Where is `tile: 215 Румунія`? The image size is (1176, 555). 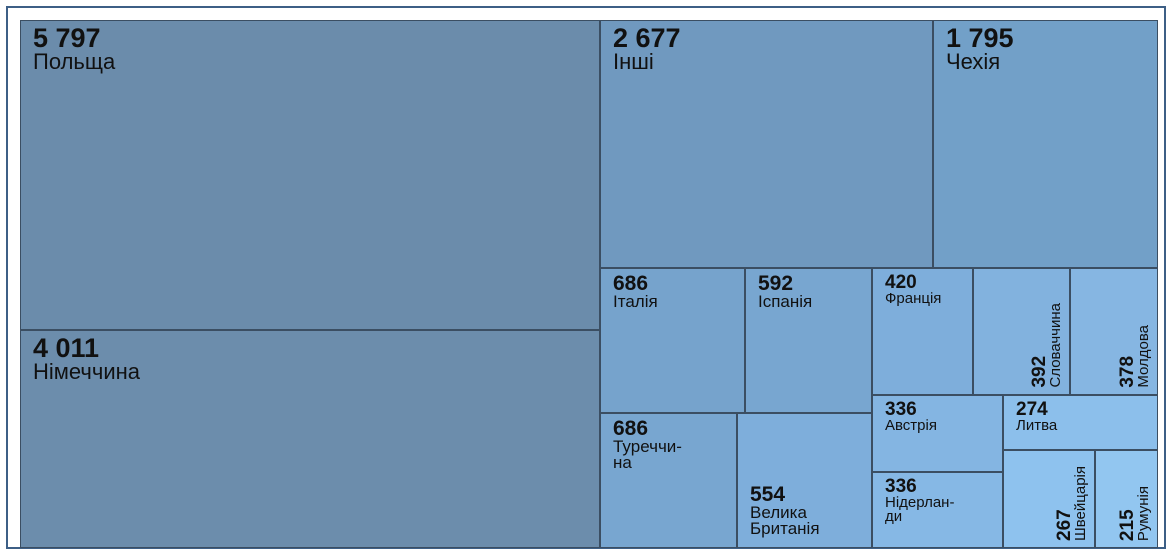 tile: 215 Румунія is located at coordinates (1126, 499).